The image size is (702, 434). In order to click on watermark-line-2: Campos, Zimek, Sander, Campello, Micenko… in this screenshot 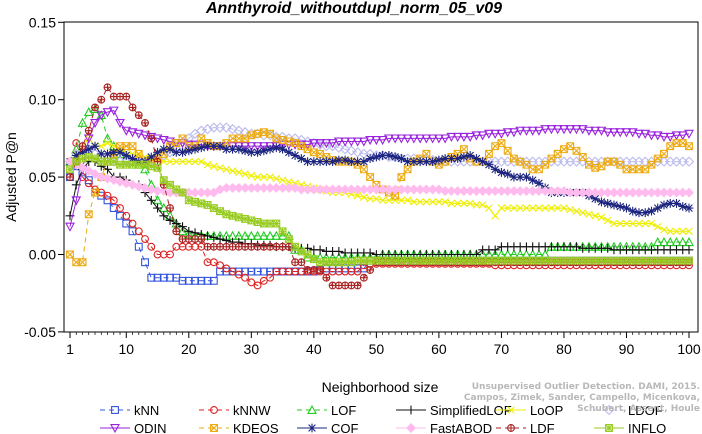, I will do `click(581, 403)`.